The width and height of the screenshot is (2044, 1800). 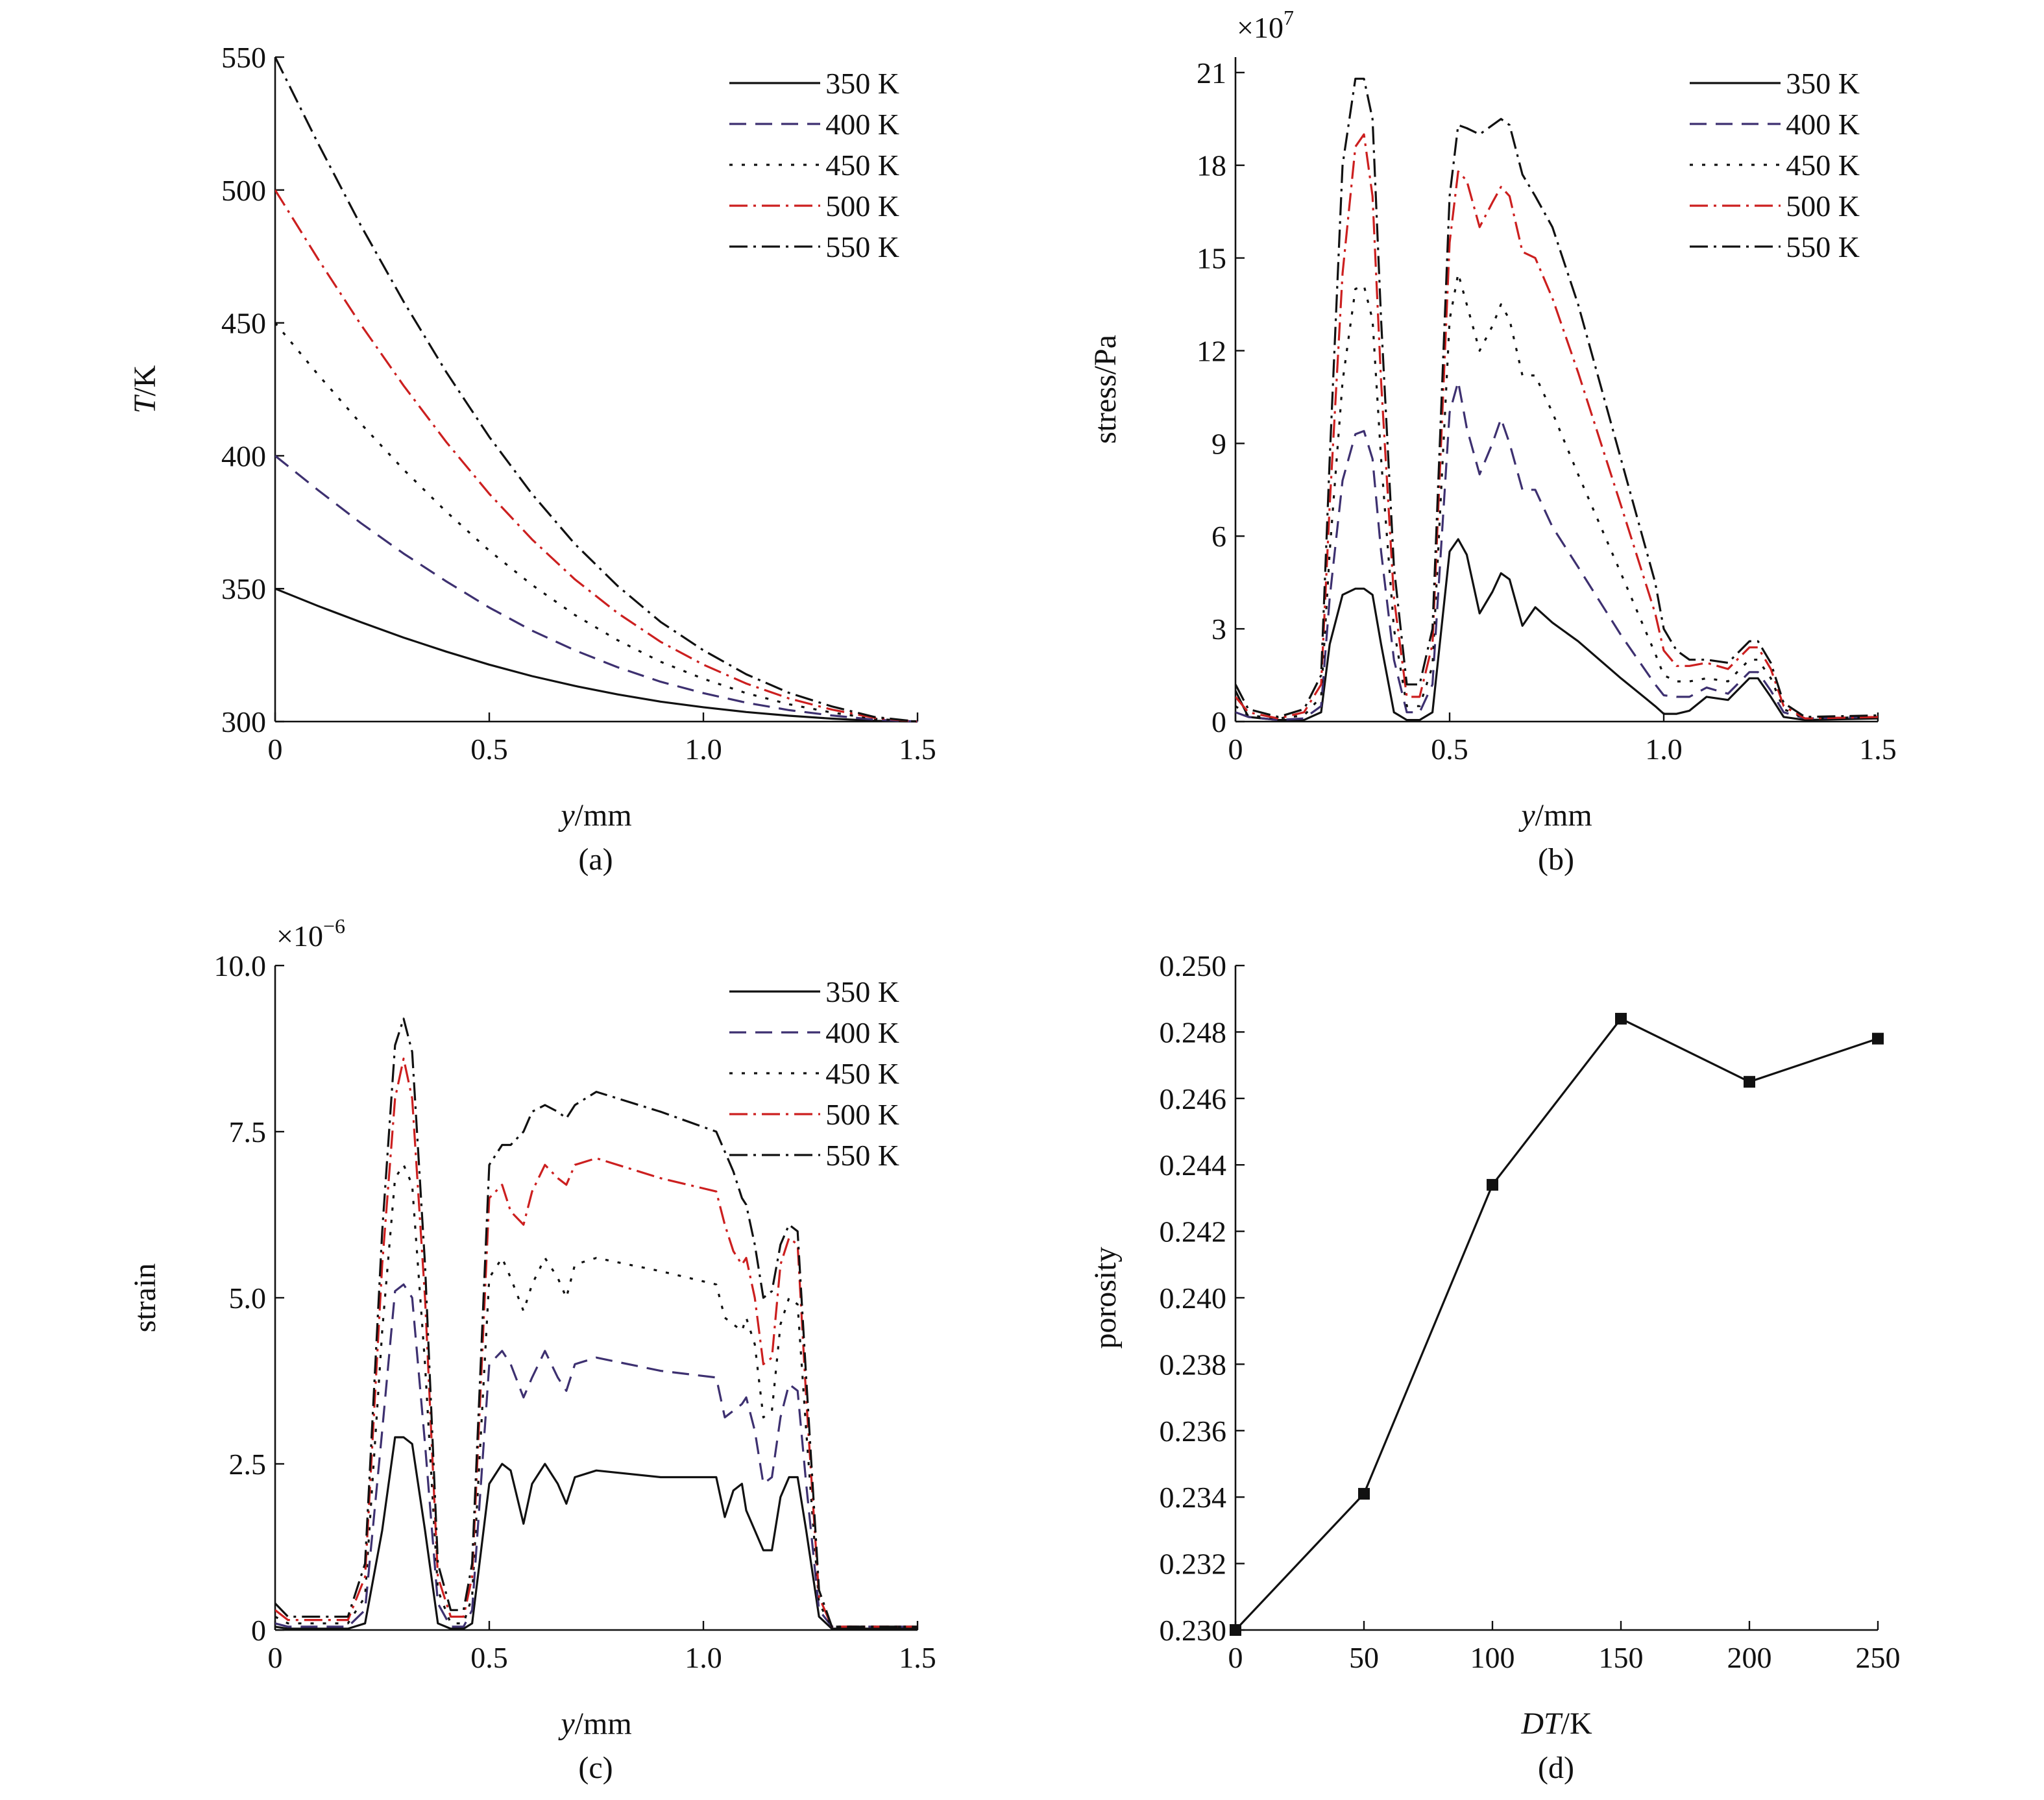 I want to click on y-tick-label: 15, so click(x=1211, y=258).